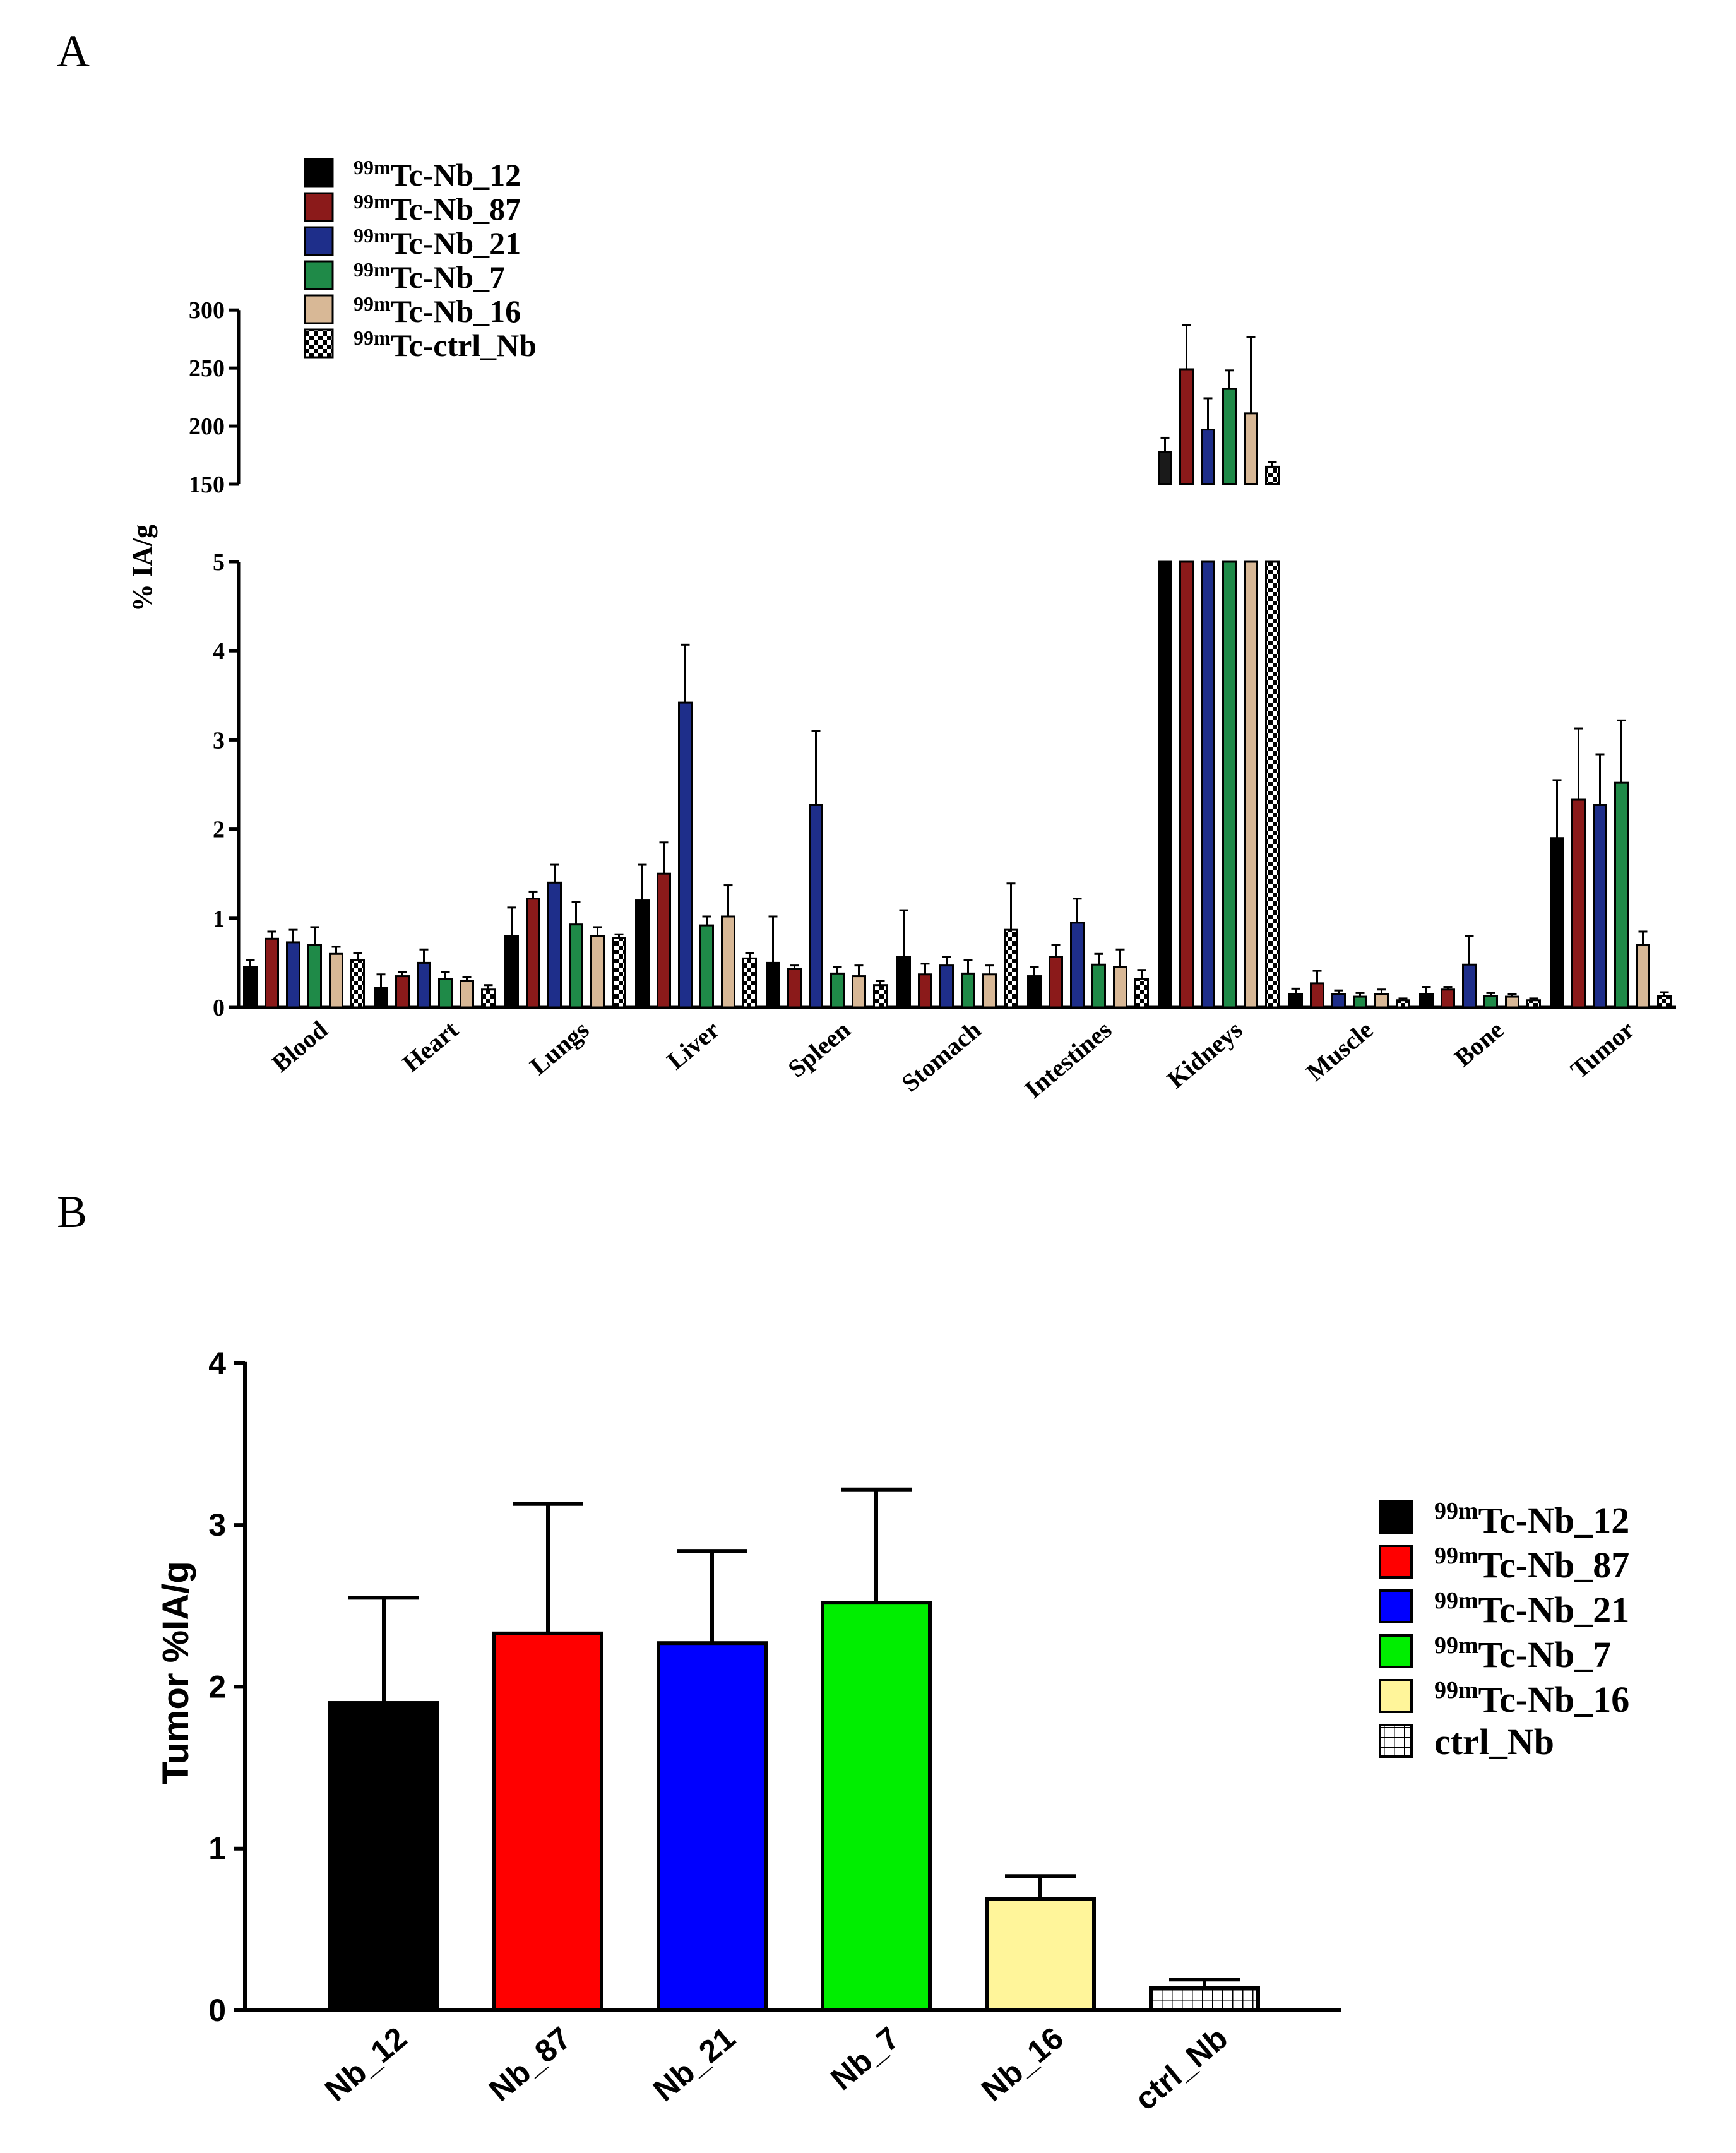 The image size is (1736, 2153). I want to click on x-tick-label-b-ctrl_nb: ctrl_Nb, so click(1181, 2069).